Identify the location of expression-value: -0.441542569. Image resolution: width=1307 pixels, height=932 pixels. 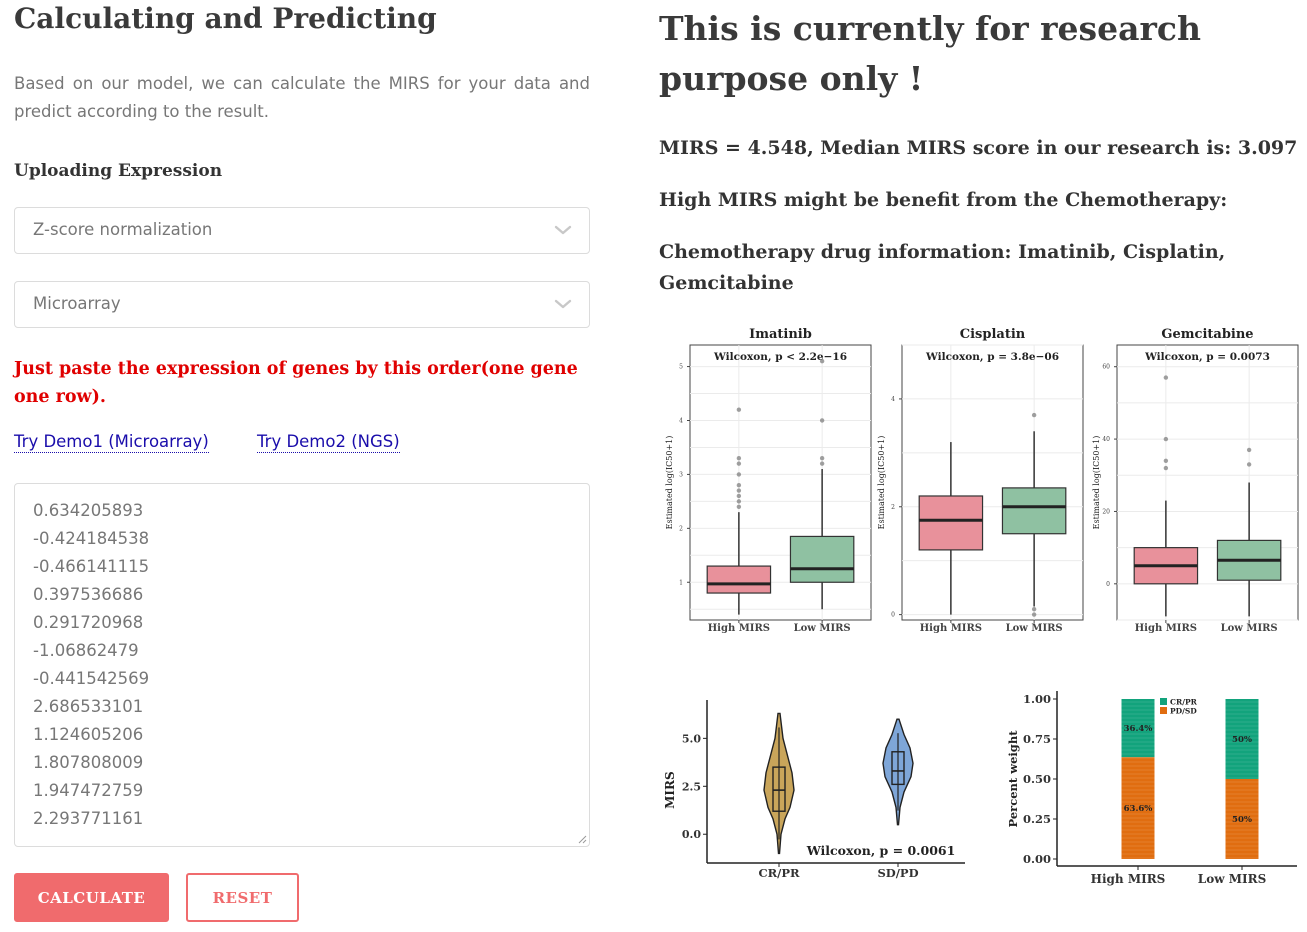
(91, 678).